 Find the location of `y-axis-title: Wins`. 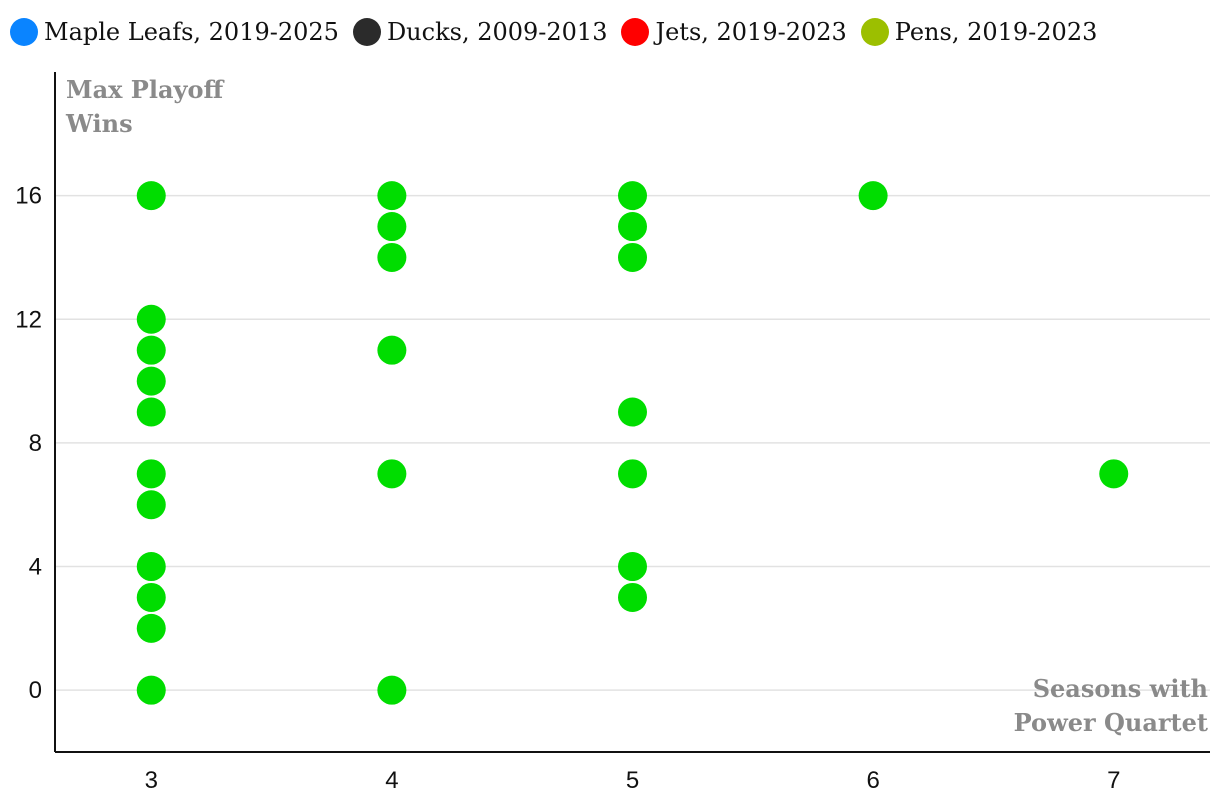

y-axis-title: Wins is located at coordinates (99, 123).